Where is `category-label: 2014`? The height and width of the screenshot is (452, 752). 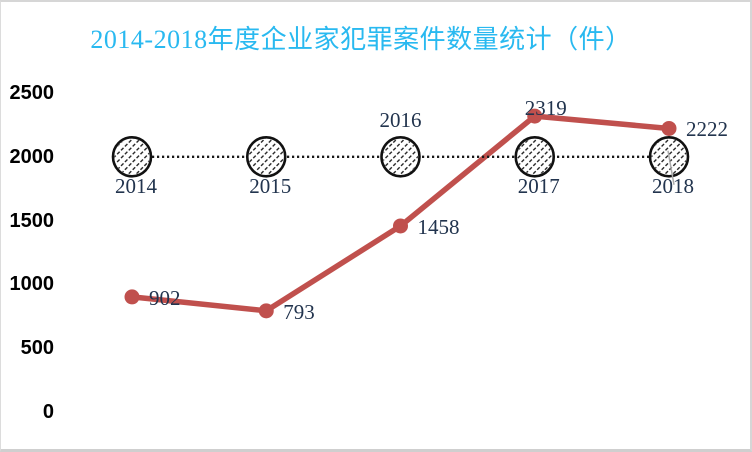 category-label: 2014 is located at coordinates (136, 185).